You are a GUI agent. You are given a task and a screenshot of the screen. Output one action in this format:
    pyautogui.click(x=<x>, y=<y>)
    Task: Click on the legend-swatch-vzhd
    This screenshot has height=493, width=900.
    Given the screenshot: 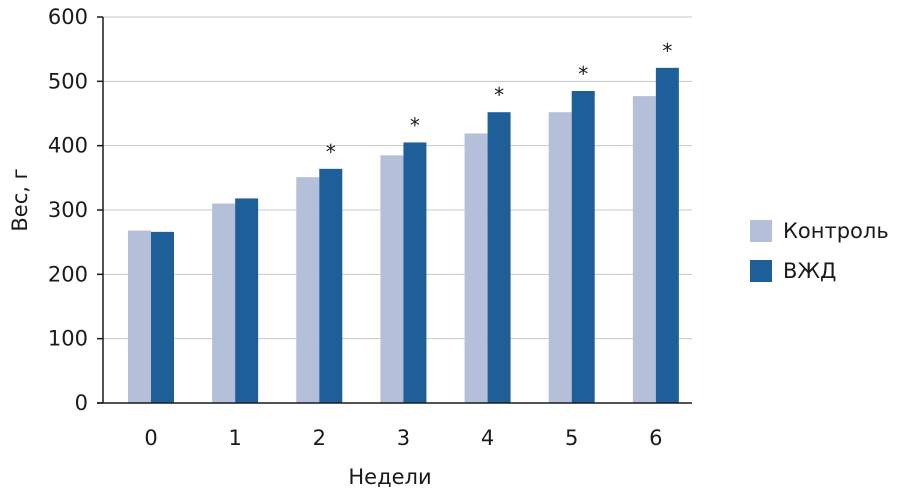 What is the action you would take?
    pyautogui.click(x=761, y=271)
    